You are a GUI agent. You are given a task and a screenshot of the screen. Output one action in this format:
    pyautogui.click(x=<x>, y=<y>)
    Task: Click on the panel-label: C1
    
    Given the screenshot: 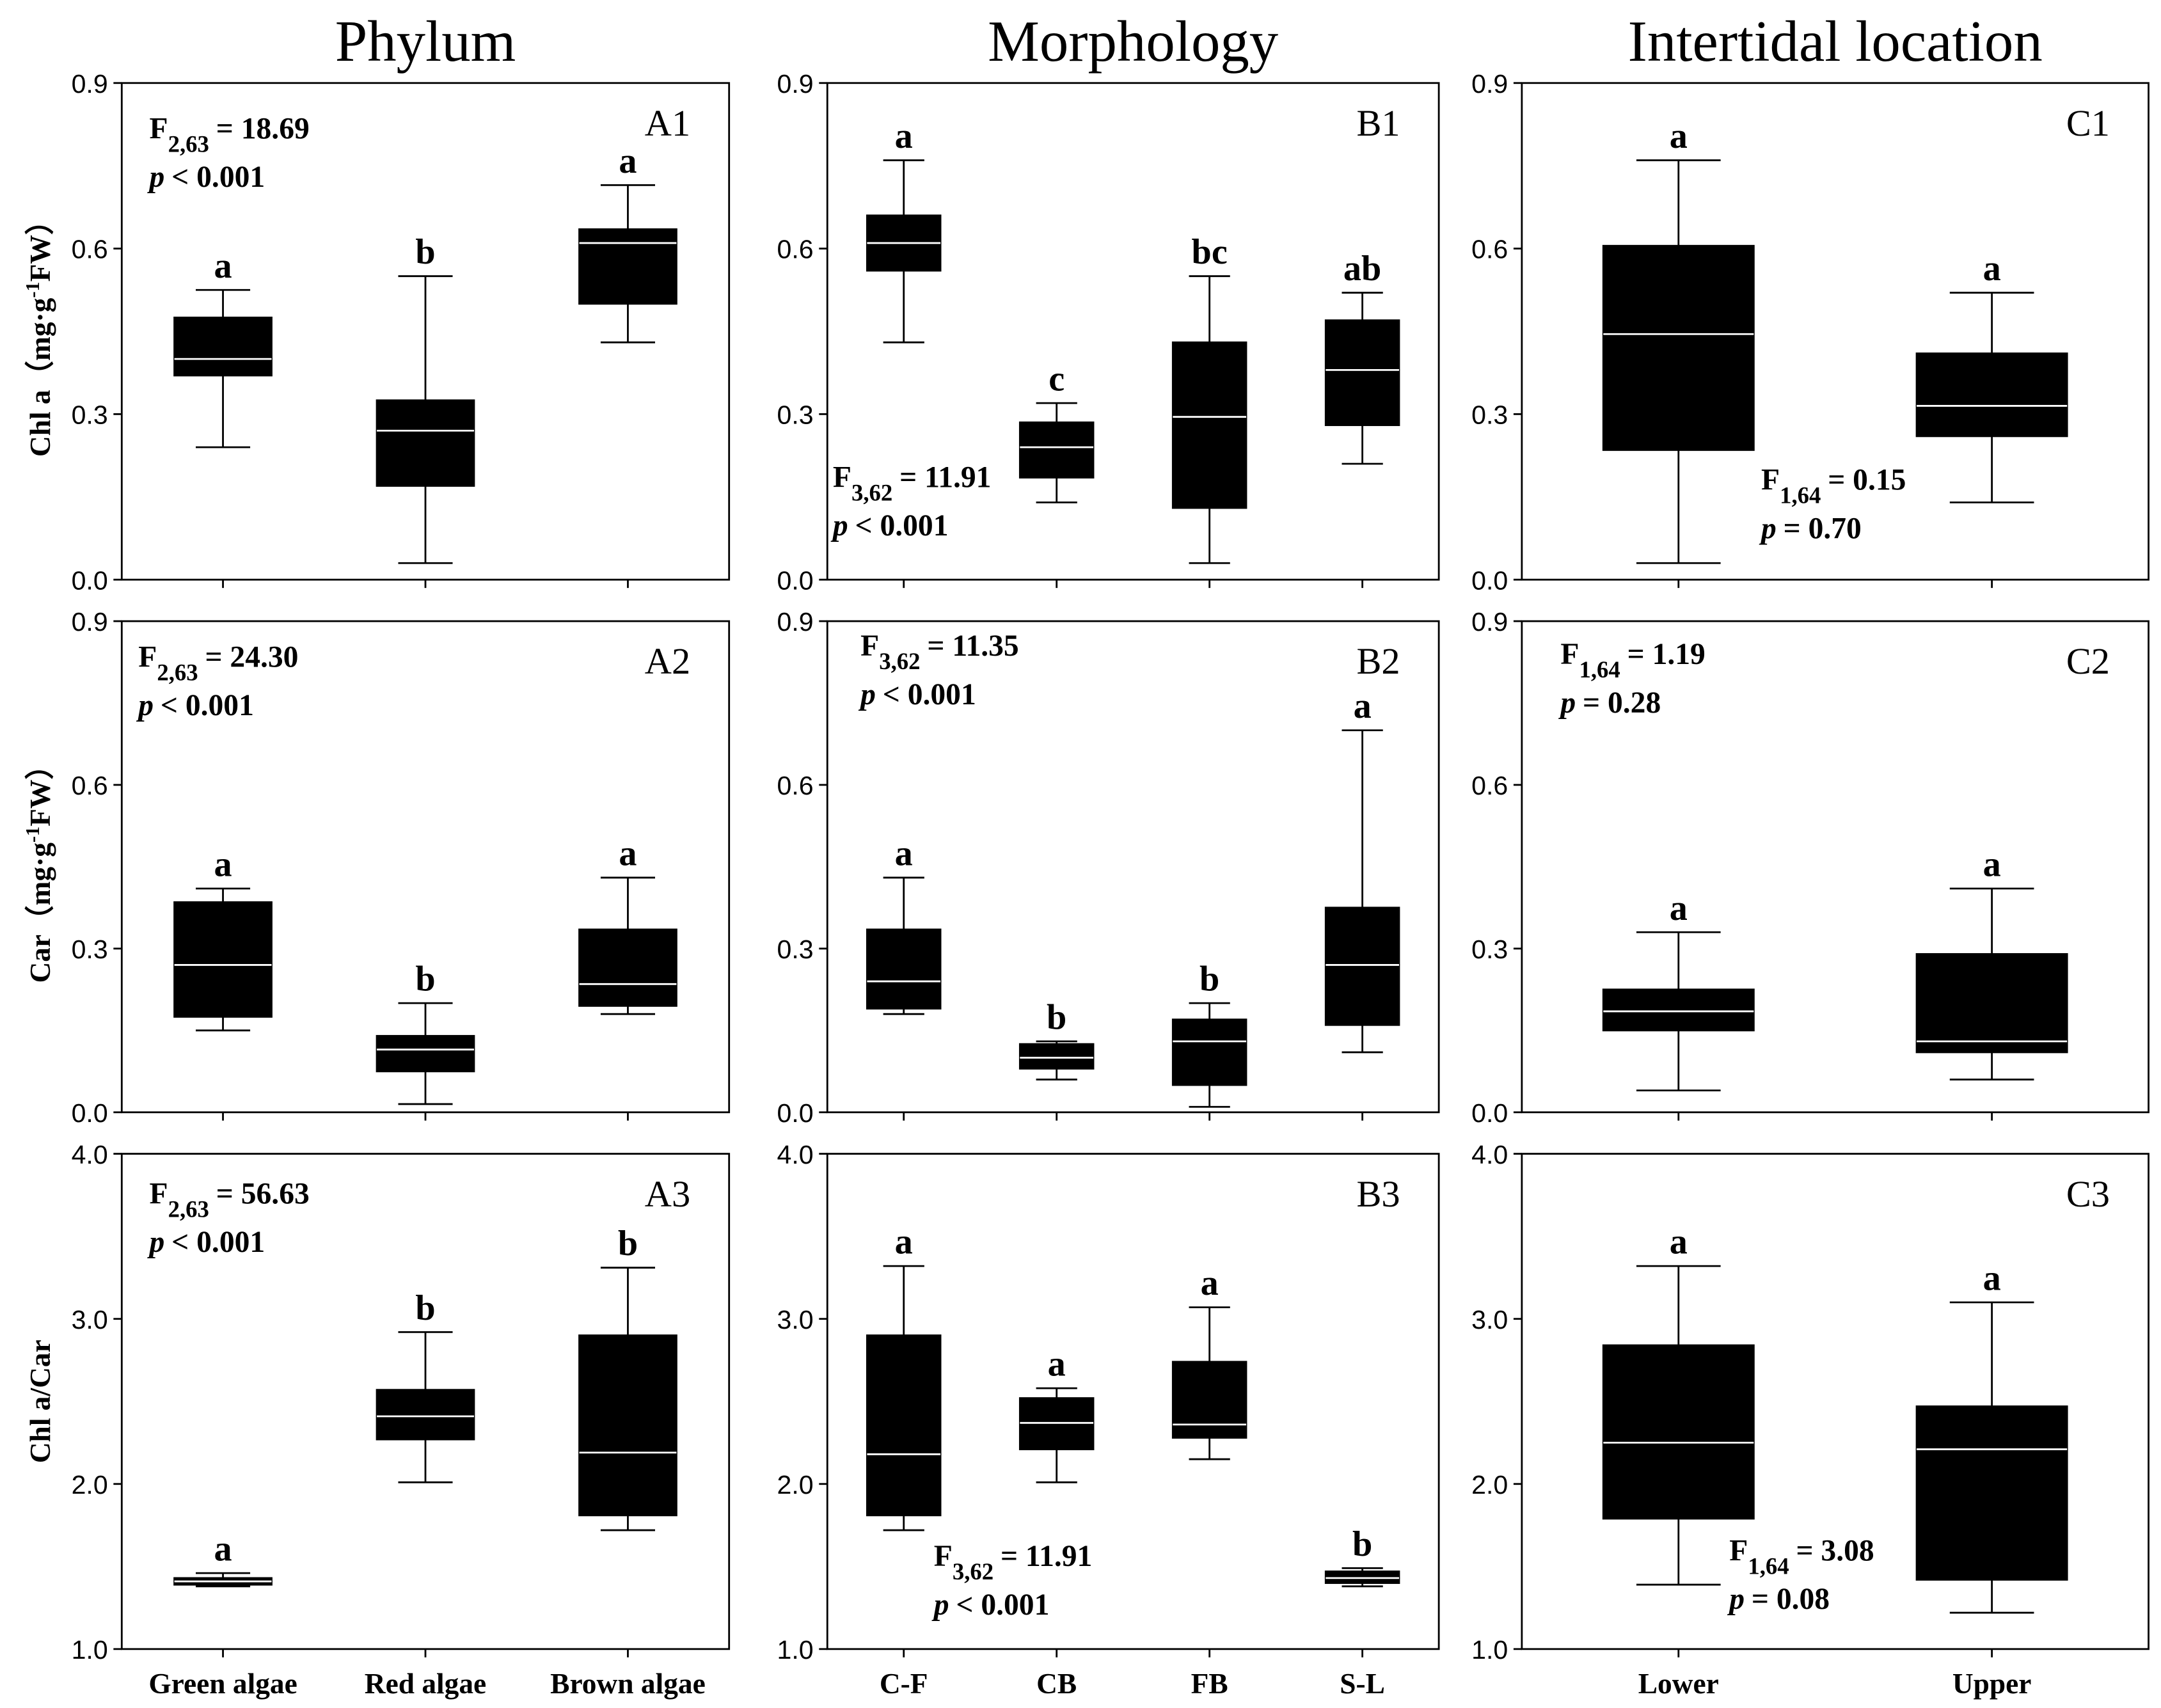 What is the action you would take?
    pyautogui.click(x=2088, y=123)
    